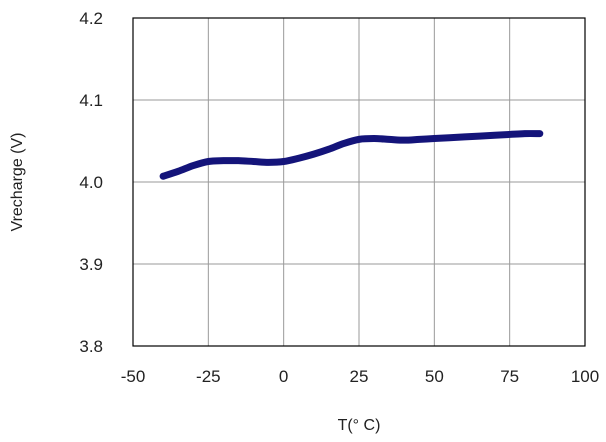 The image size is (606, 442). What do you see at coordinates (434, 376) in the screenshot?
I see `x-tick-label: 50` at bounding box center [434, 376].